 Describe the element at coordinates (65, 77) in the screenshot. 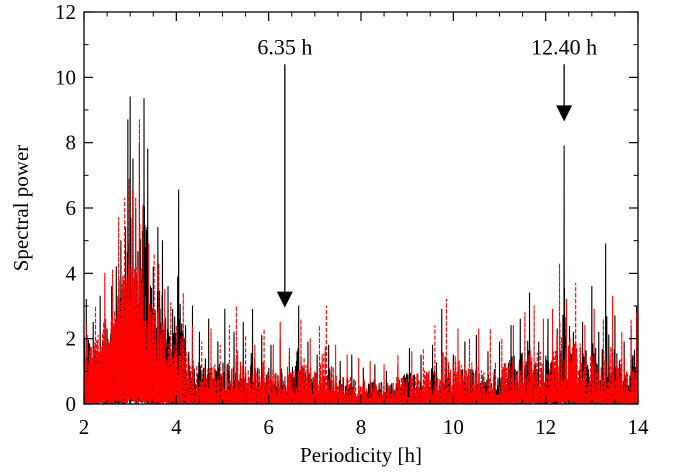

I see `y-tick-label: 10` at that location.